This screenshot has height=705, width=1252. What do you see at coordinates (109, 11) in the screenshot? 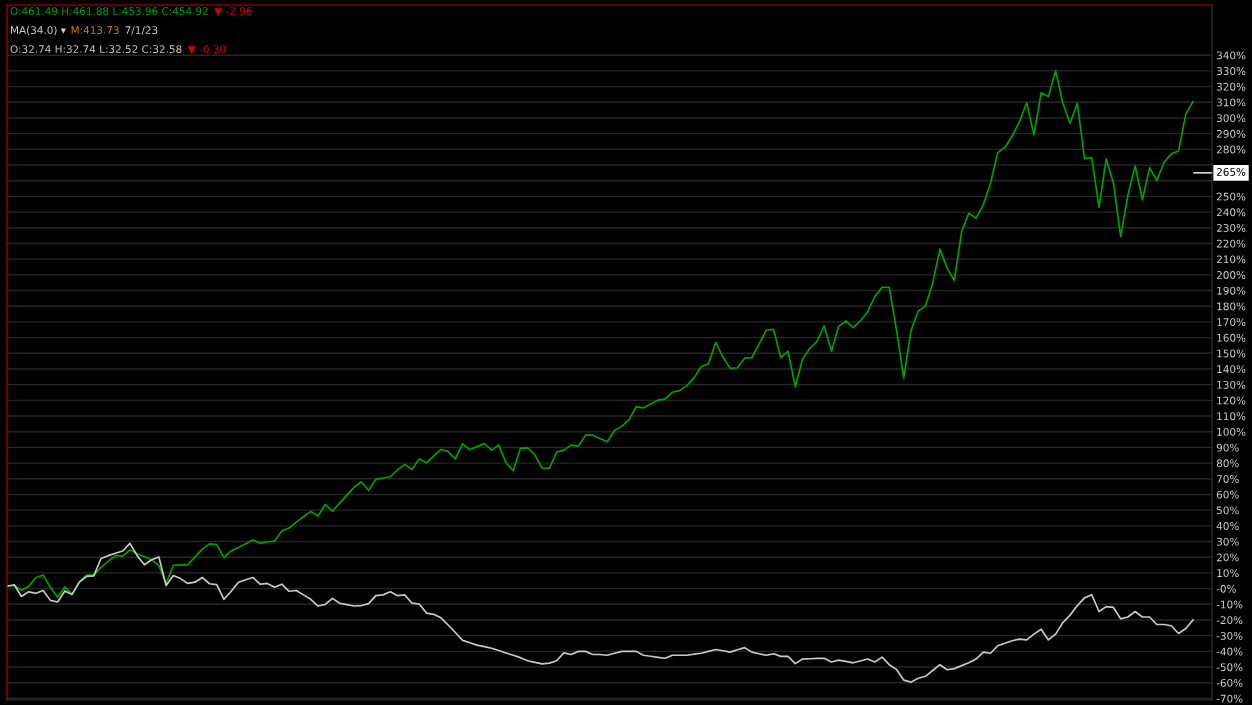
I see `annotation: O:461.49 H:461.88 L:453.96 C:454.92` at bounding box center [109, 11].